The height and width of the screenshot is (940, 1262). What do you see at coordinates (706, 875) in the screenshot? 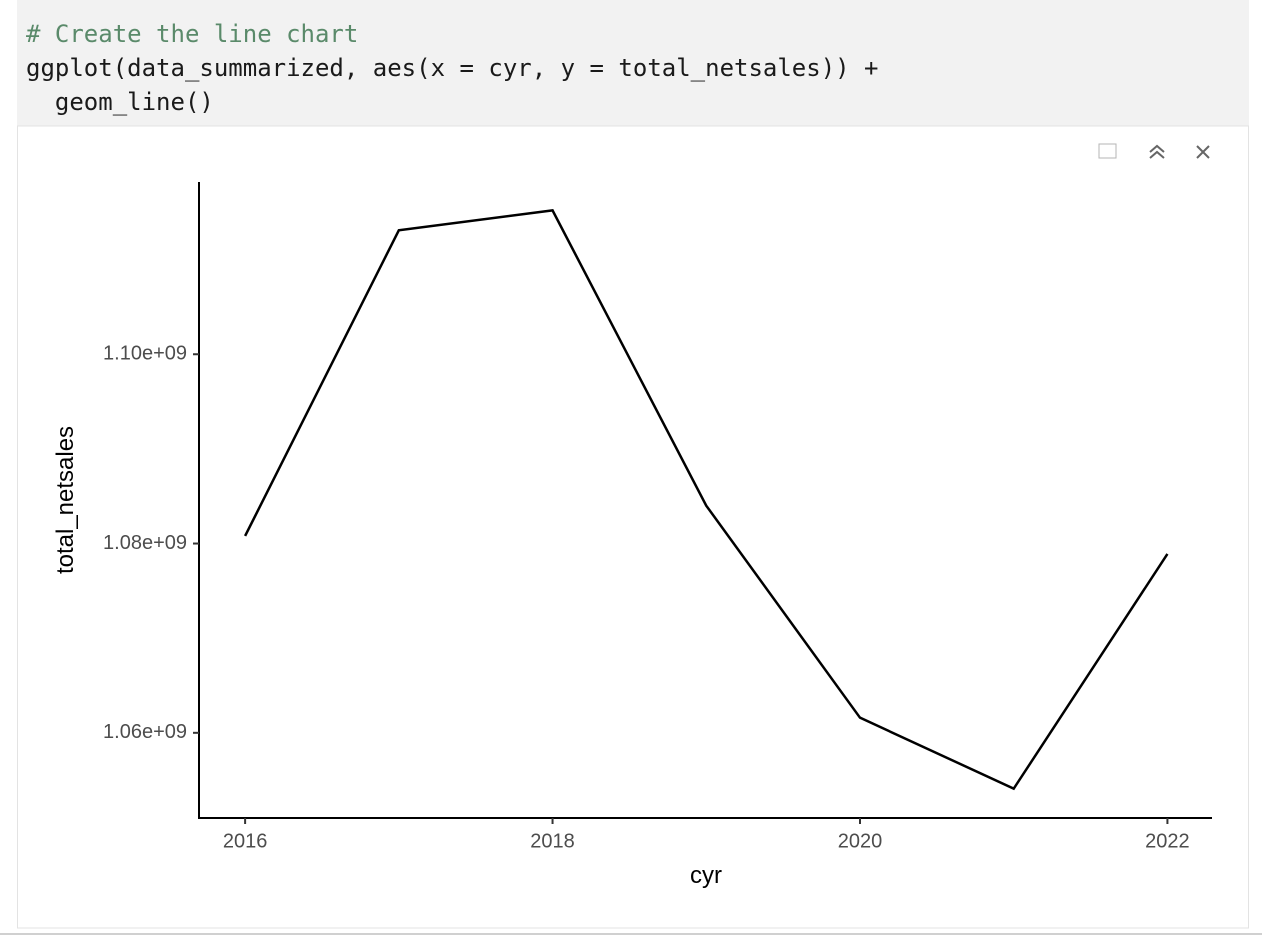
I see `x-axis-title: cyr` at bounding box center [706, 875].